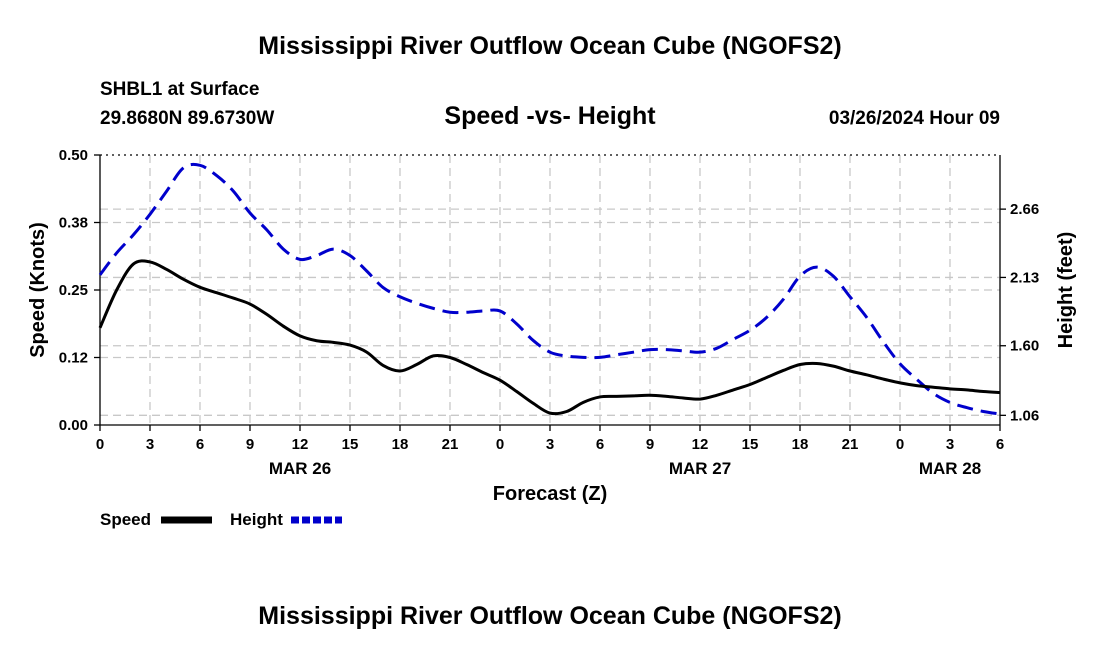 This screenshot has width=1100, height=650. I want to click on left-tick-label: 0.00, so click(73, 425).